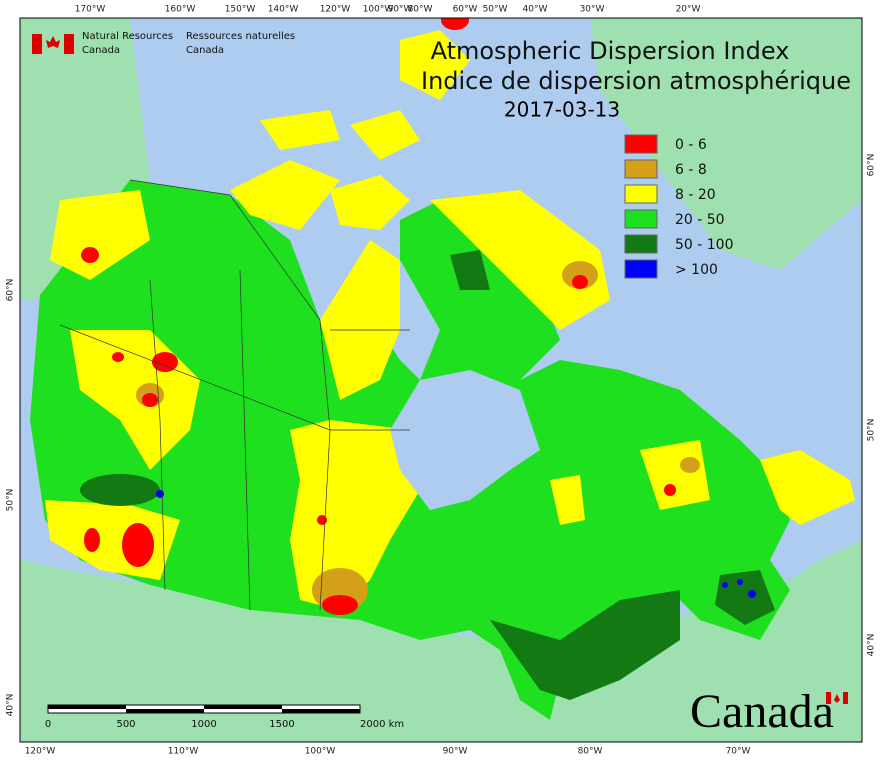  Describe the element at coordinates (53, 44) in the screenshot. I see `nrcan-flag` at that location.